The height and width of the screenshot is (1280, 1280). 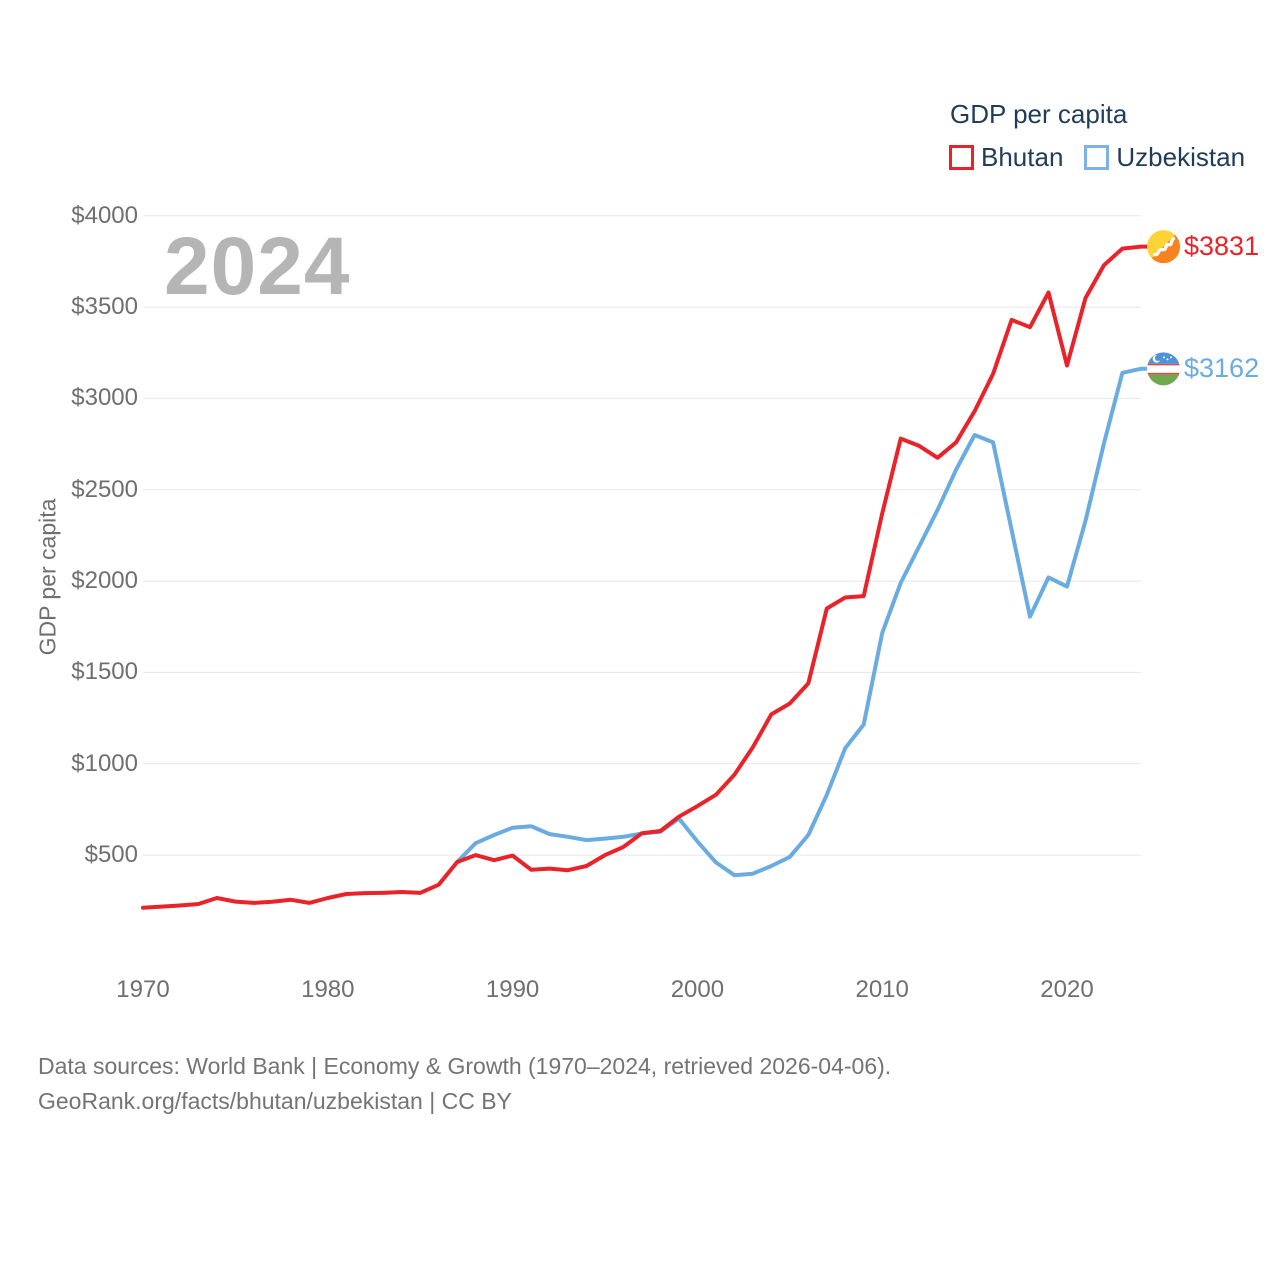 I want to click on y-tick-label: $3500, so click(x=104, y=307).